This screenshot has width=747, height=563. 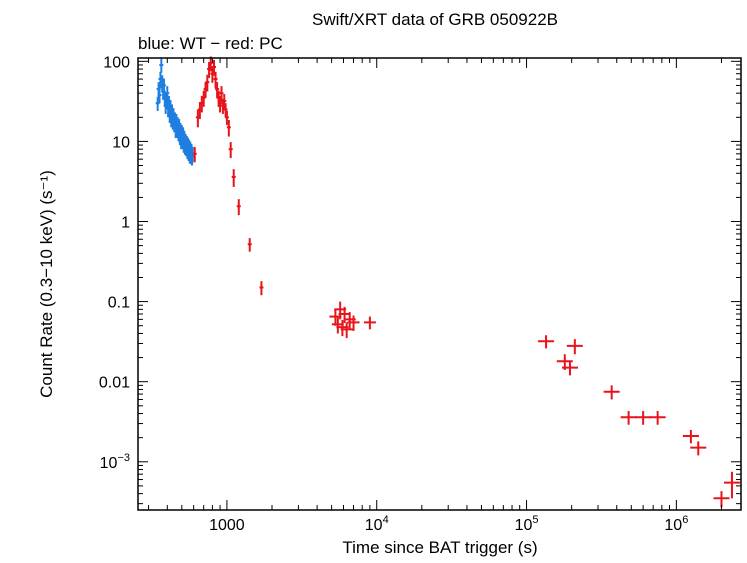 What do you see at coordinates (676, 524) in the screenshot?
I see `x-tick-label: 10⁶` at bounding box center [676, 524].